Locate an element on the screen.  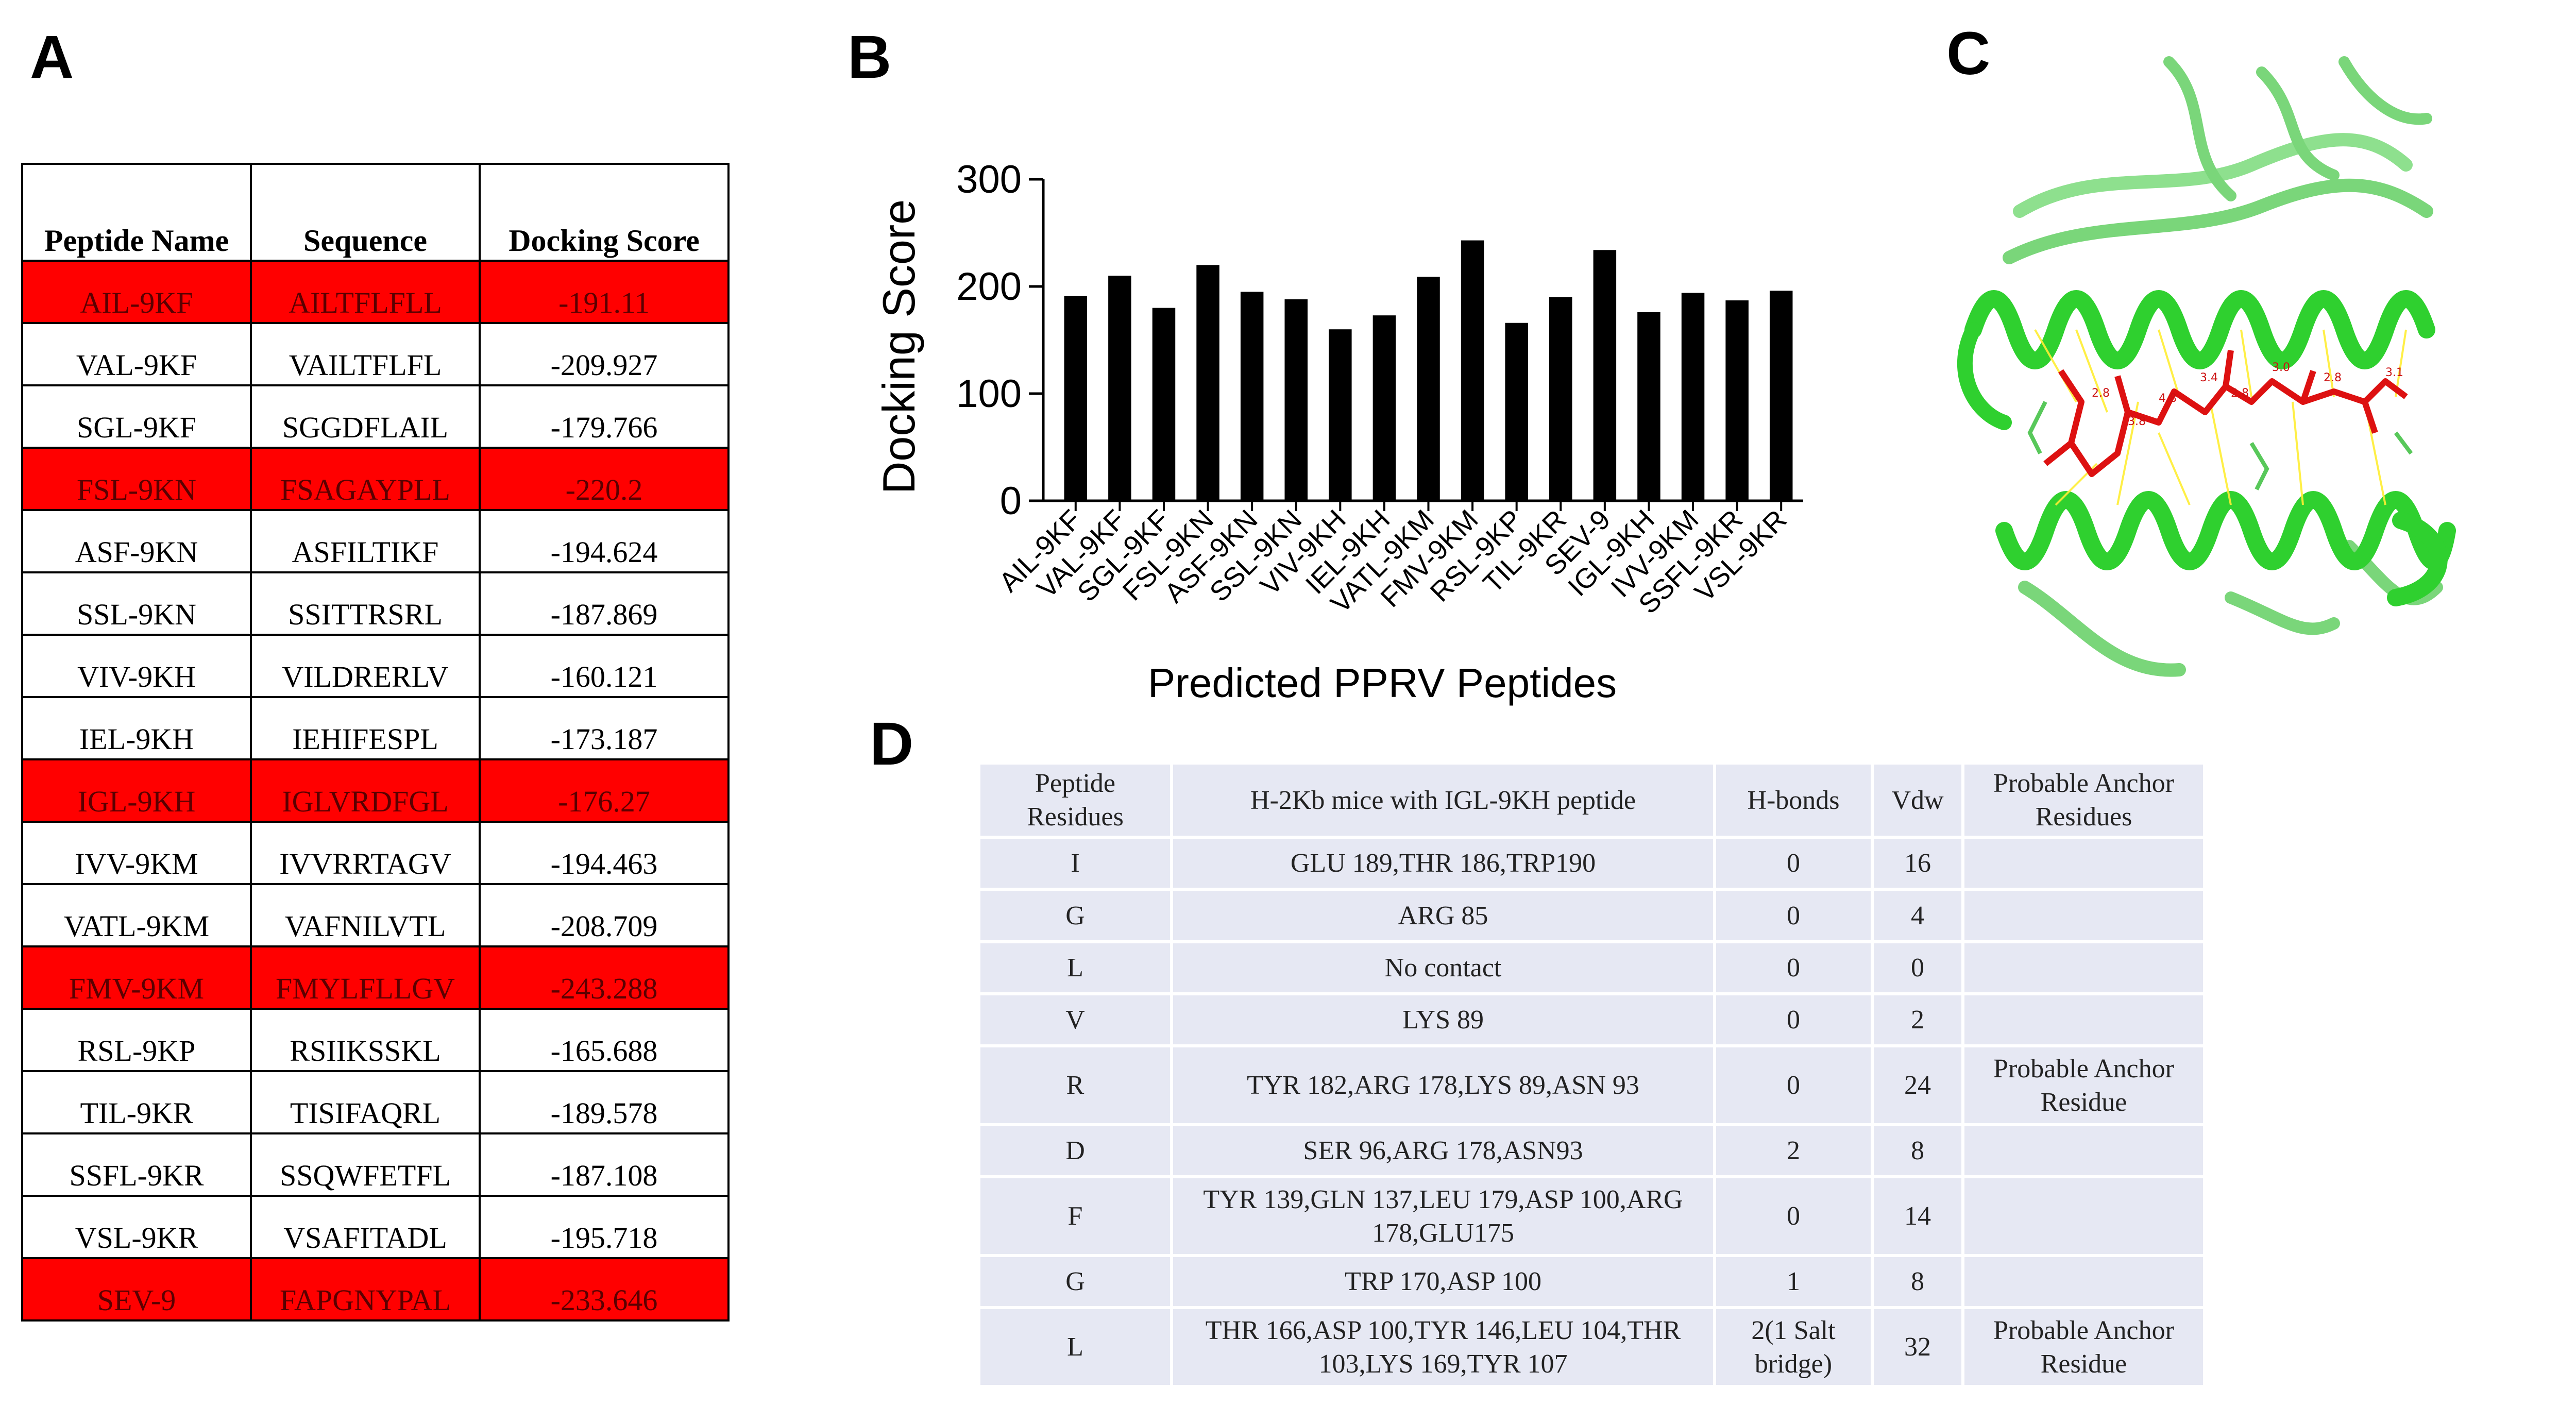
contact-lines is located at coordinates (2220, 417).